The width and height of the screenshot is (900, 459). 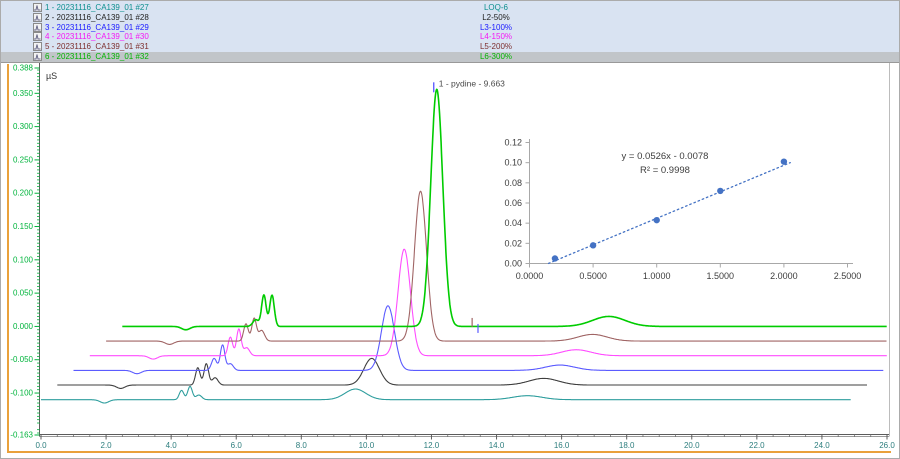 I want to click on inset-x-axis-label: 1.5000, so click(x=721, y=276).